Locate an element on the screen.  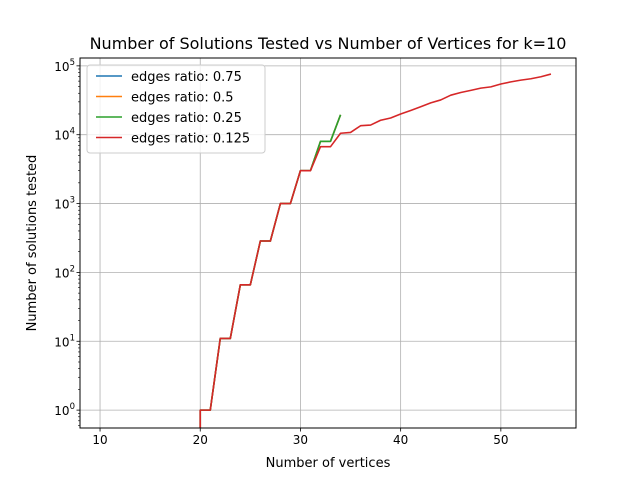
y-tick-label: 10¹ is located at coordinates (64, 341).